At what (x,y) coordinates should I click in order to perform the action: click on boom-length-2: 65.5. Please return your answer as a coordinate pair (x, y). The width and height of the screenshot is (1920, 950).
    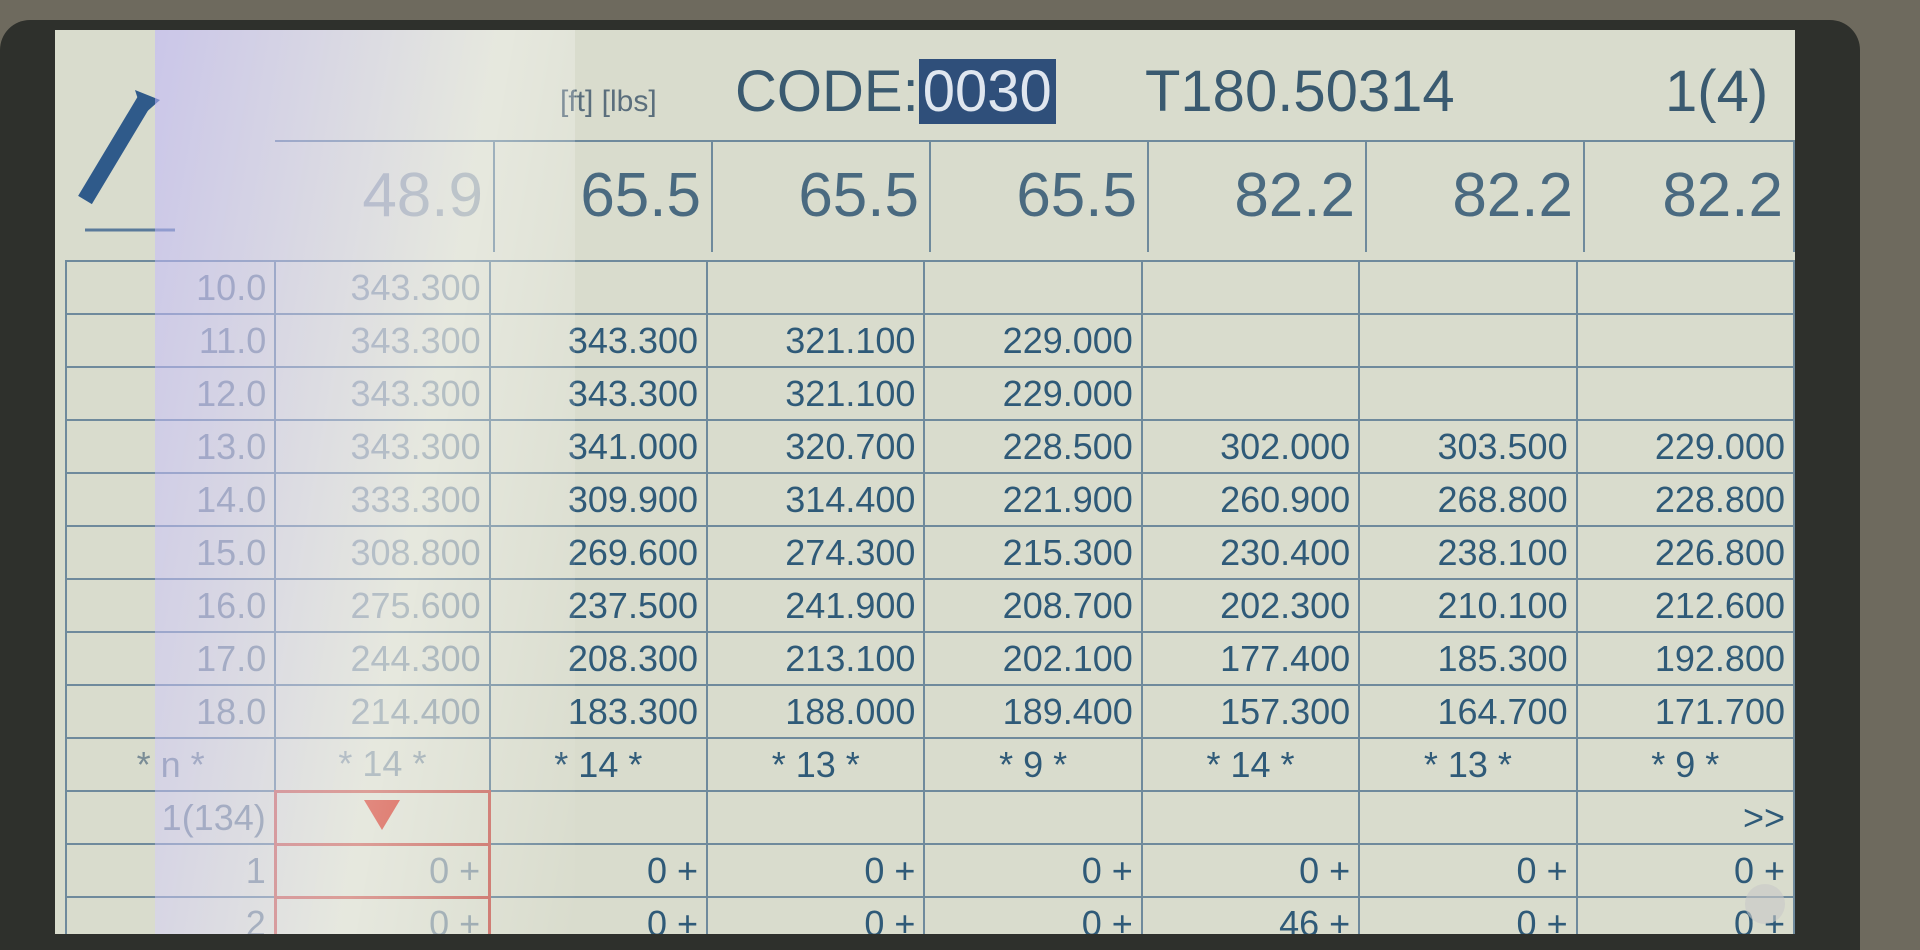
    Looking at the image, I should click on (822, 197).